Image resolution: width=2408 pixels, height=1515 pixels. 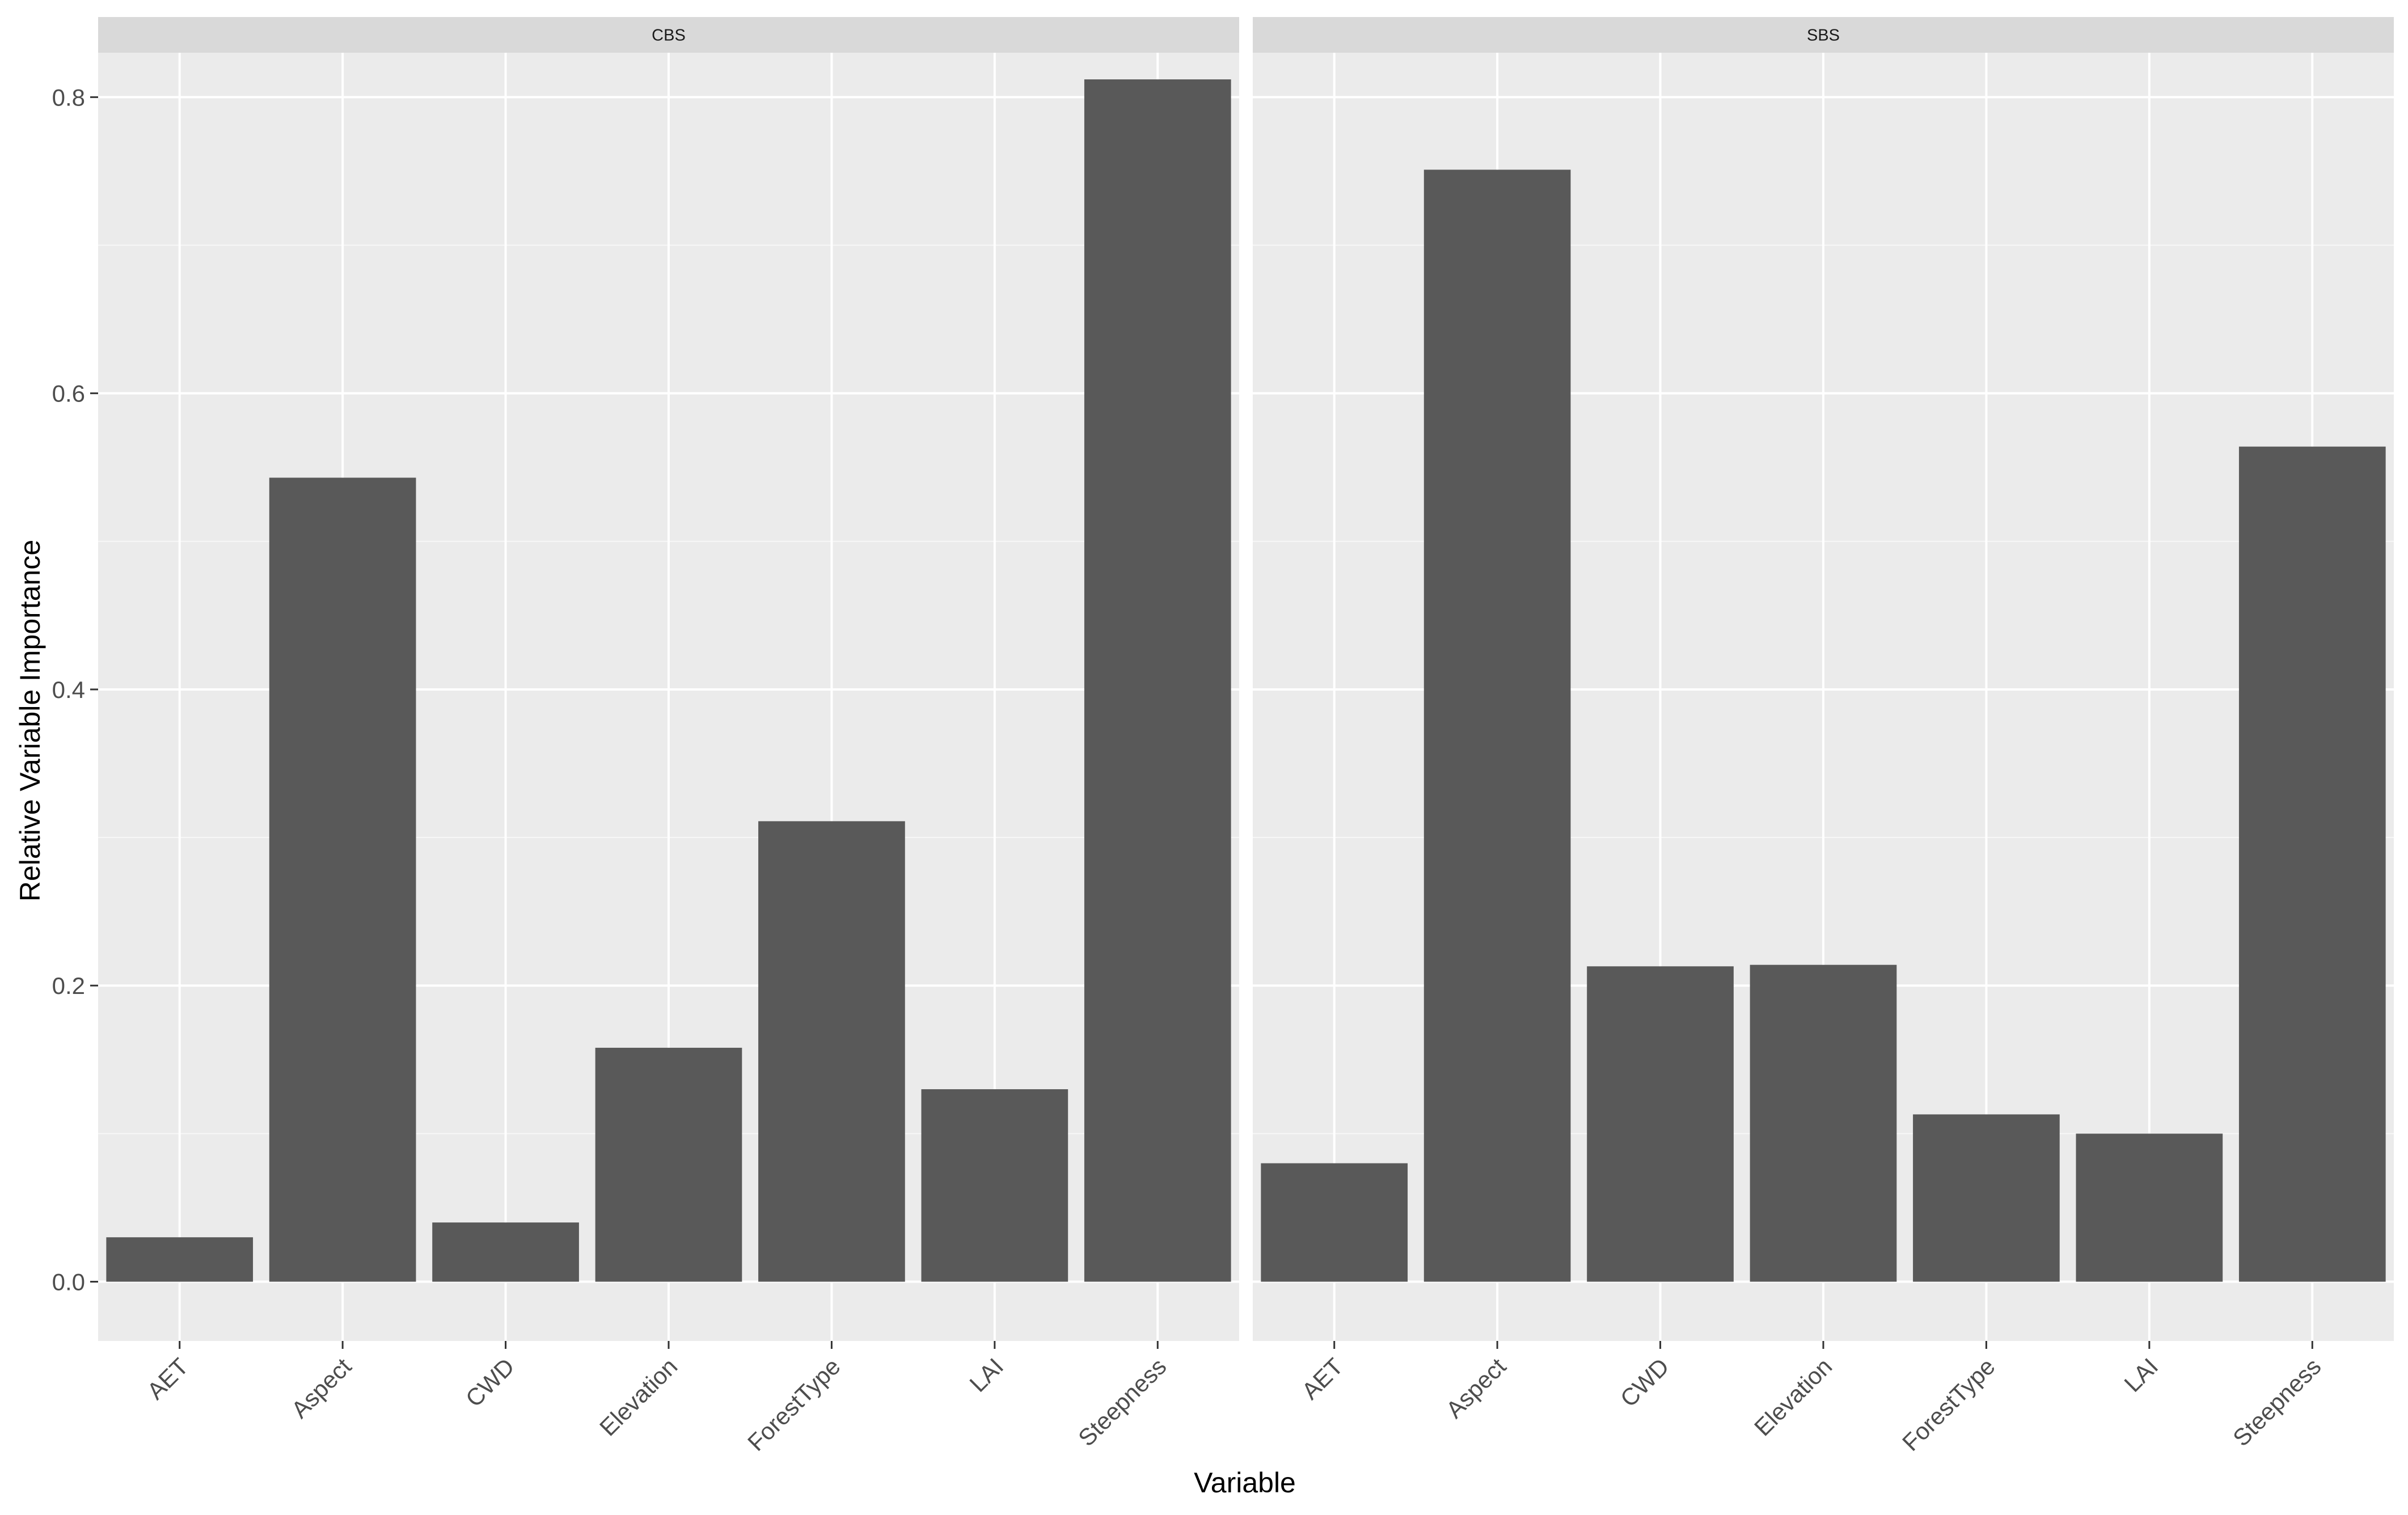 I want to click on bar-sbs-lai, so click(x=2149, y=1207).